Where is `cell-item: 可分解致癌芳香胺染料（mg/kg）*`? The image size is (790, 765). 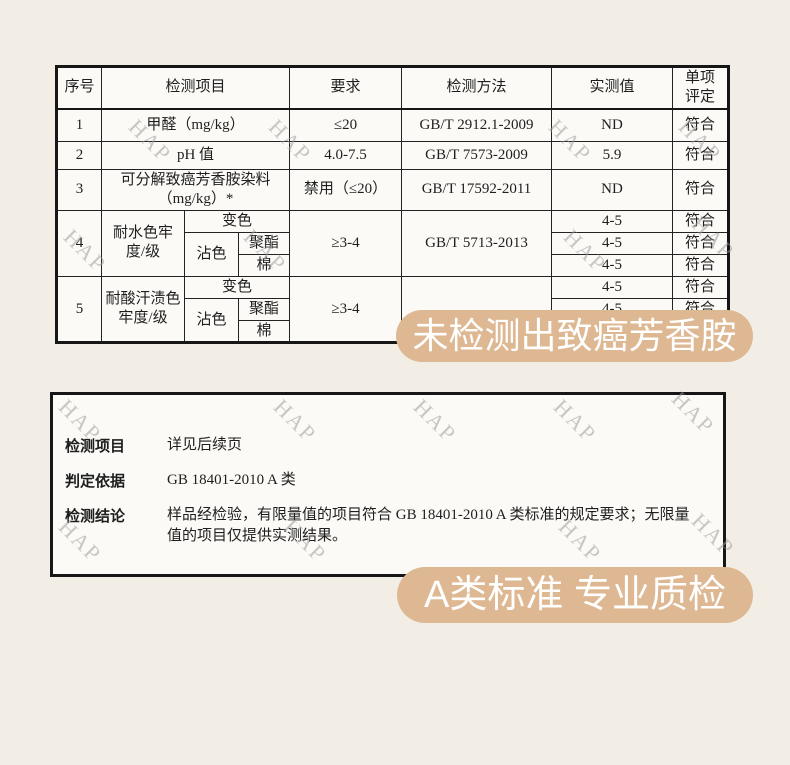
cell-item: 可分解致癌芳香胺染料（mg/kg）* is located at coordinates (195, 190).